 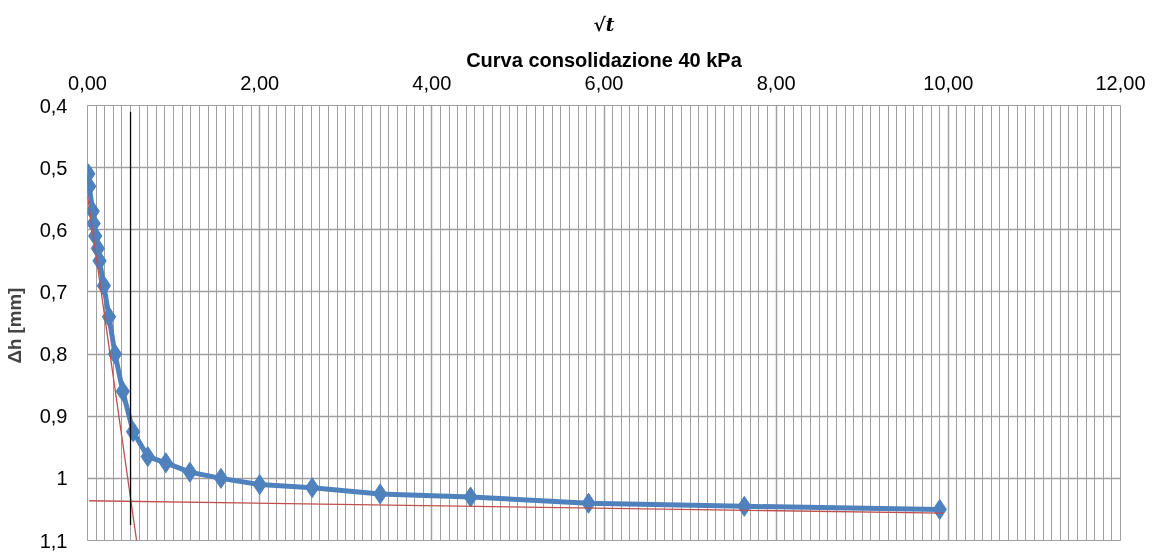 What do you see at coordinates (776, 82) in the screenshot?
I see `x-tick-label: 8,00` at bounding box center [776, 82].